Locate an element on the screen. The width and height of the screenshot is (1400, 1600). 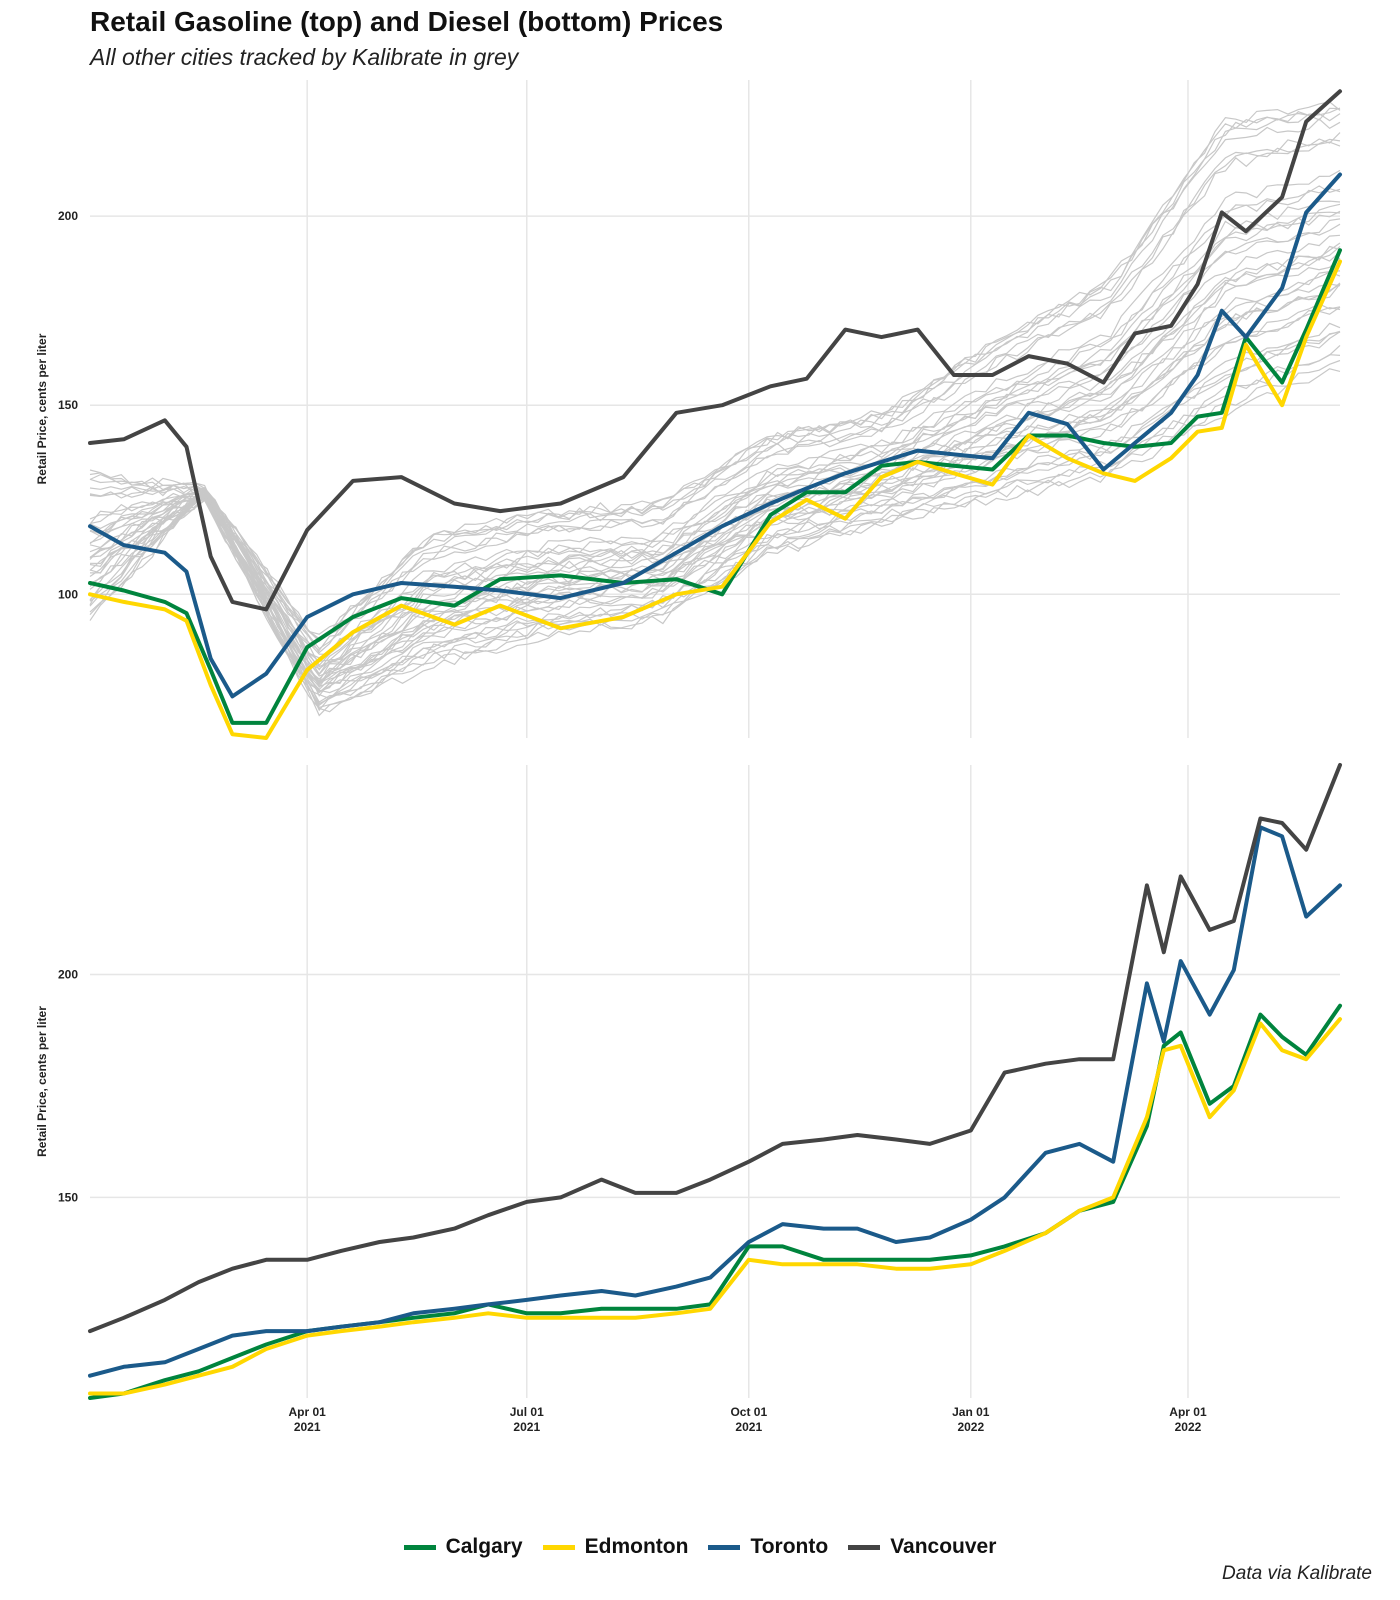
x-tick-label: Oct 01 is located at coordinates (748, 1412).